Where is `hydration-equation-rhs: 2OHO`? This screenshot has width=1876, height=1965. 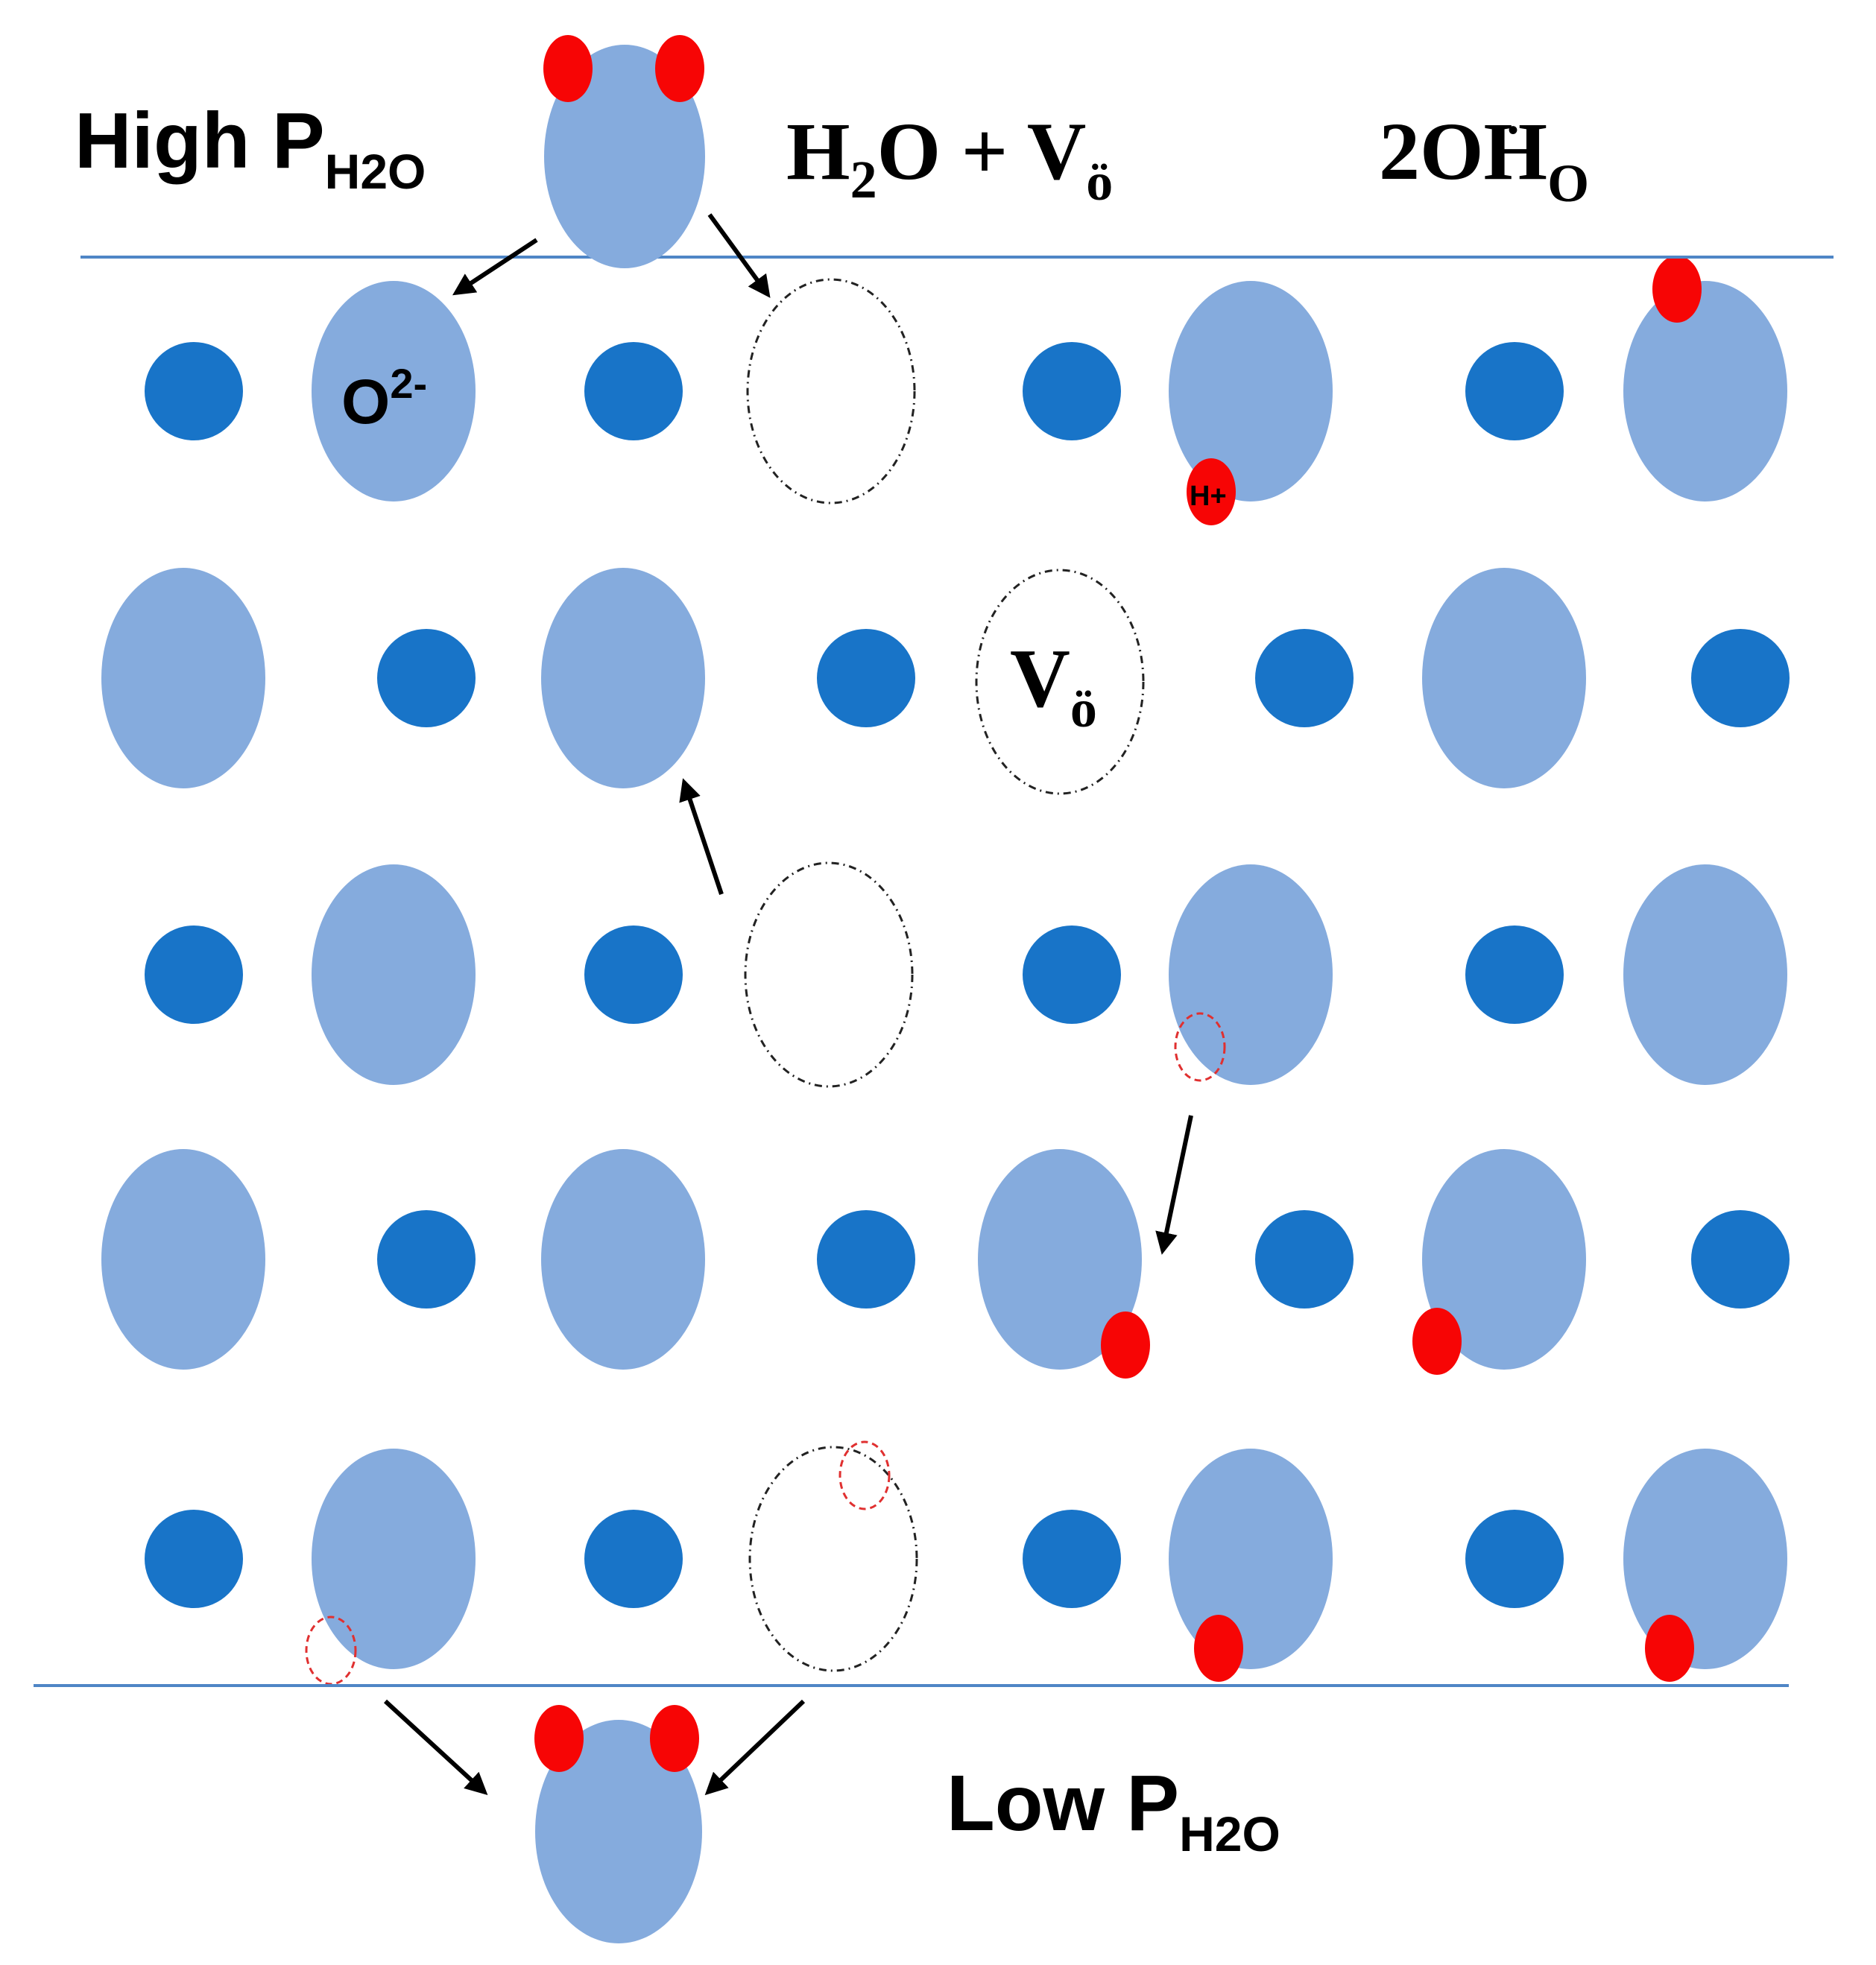 hydration-equation-rhs: 2OHO is located at coordinates (1484, 159).